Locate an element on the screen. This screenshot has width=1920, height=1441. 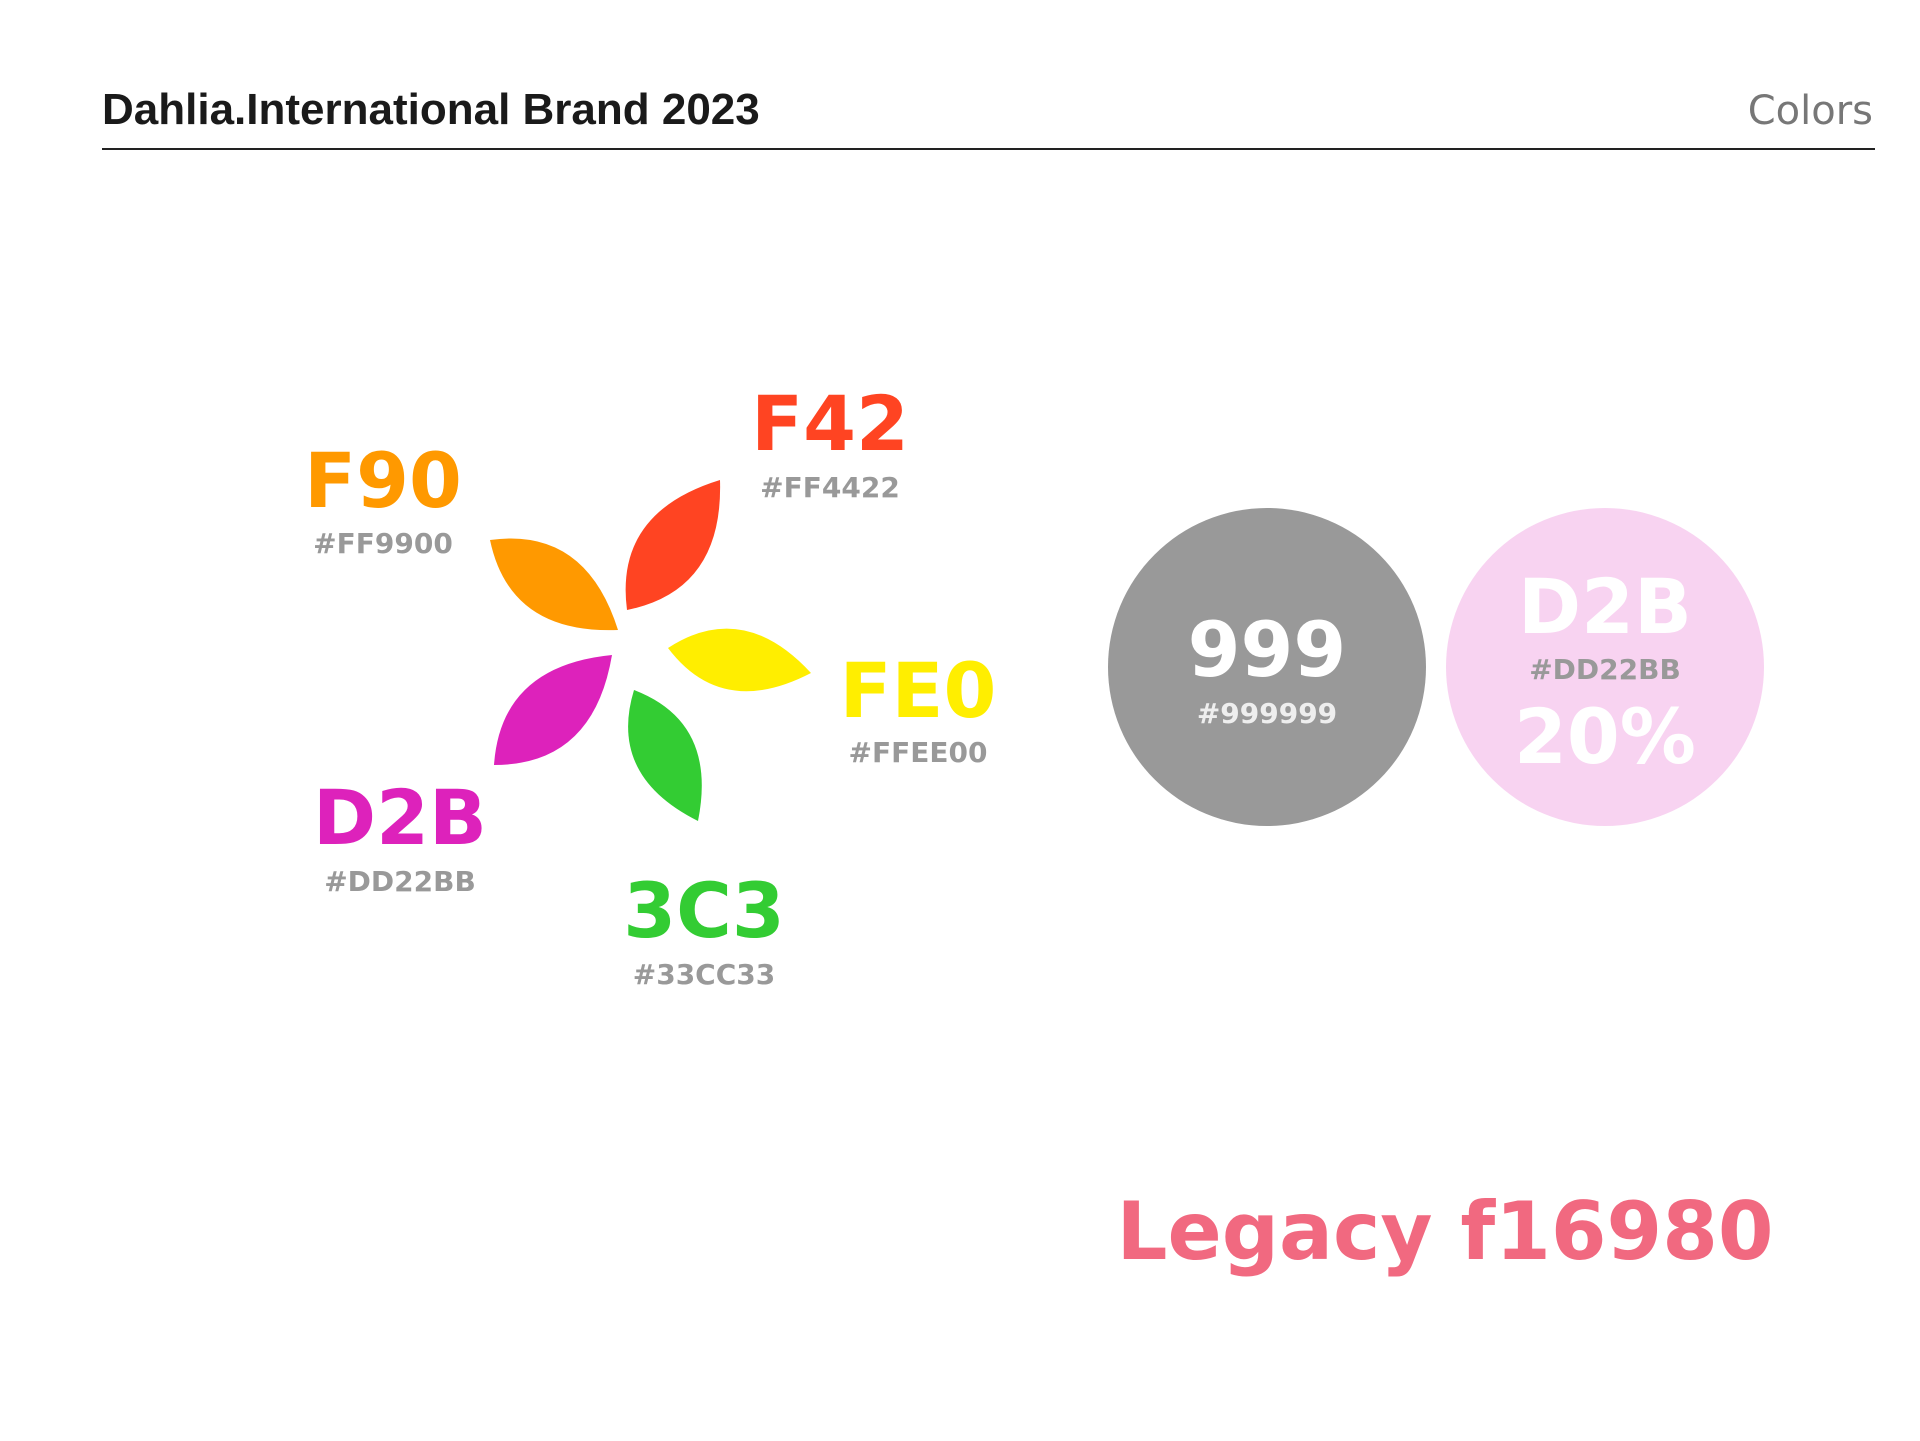
neutral-code: 999 is located at coordinates (1267, 649).